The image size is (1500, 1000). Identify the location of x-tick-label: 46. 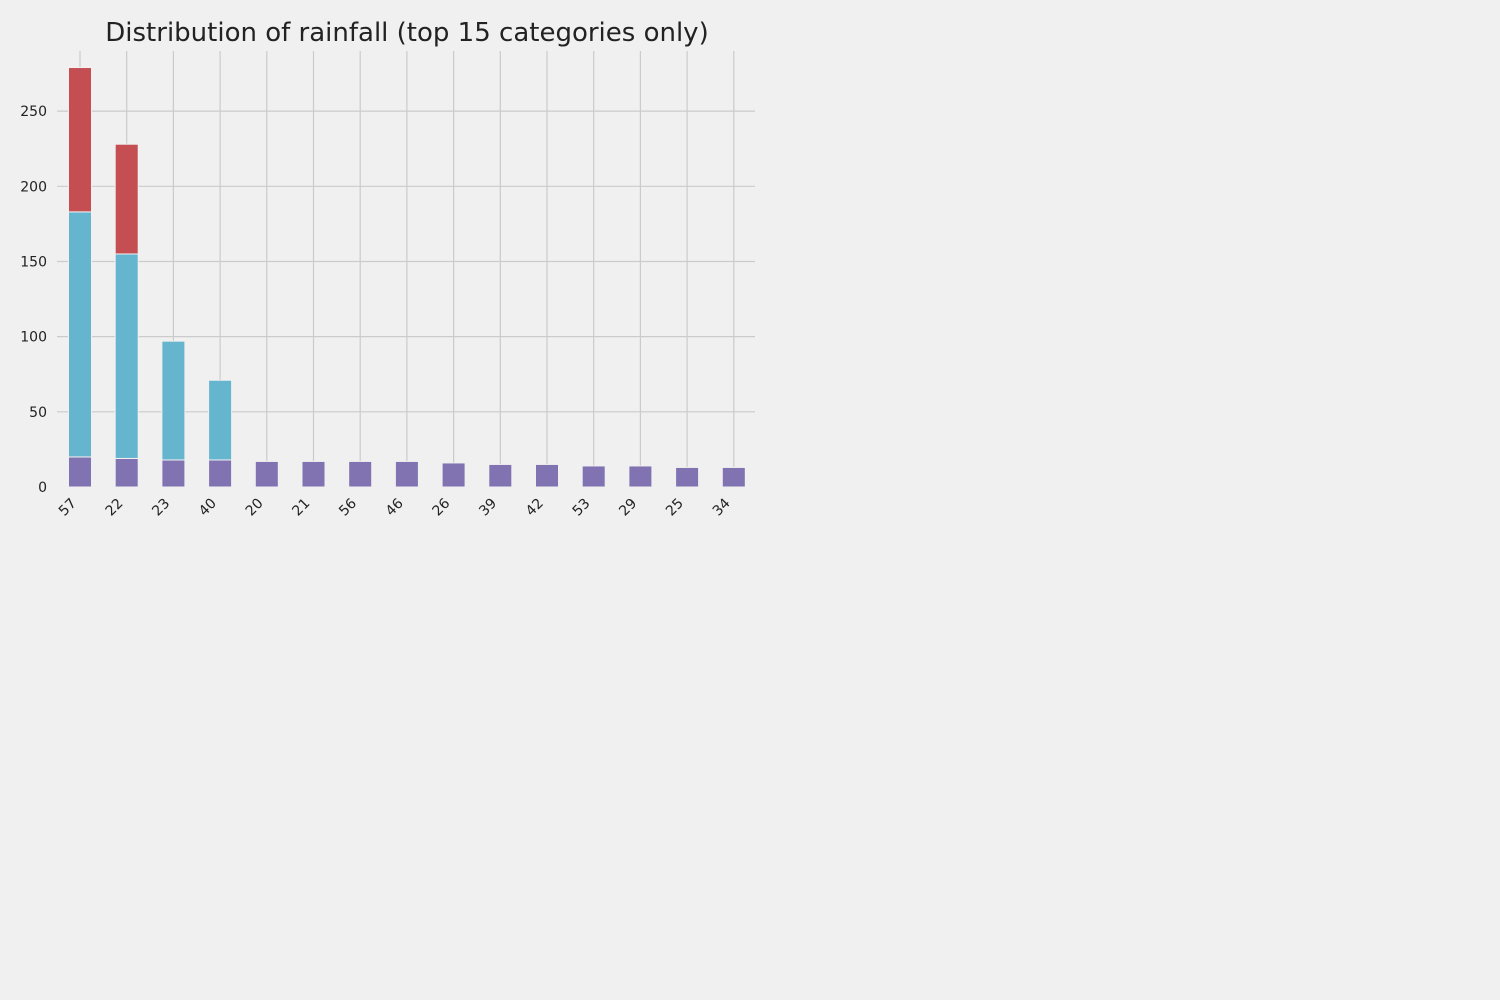
(395, 507).